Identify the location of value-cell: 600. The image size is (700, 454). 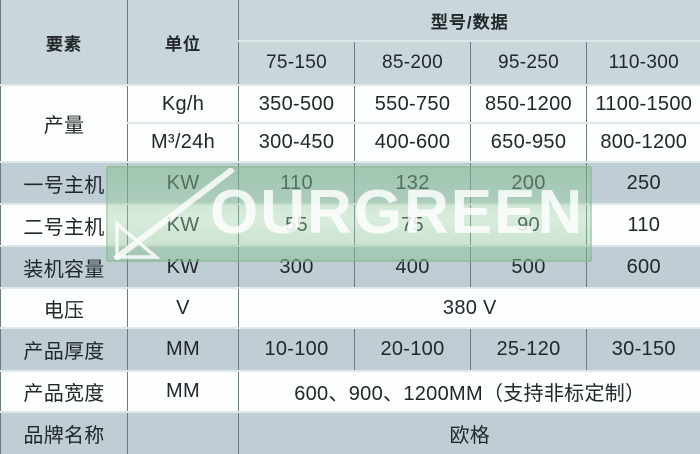
(642, 266).